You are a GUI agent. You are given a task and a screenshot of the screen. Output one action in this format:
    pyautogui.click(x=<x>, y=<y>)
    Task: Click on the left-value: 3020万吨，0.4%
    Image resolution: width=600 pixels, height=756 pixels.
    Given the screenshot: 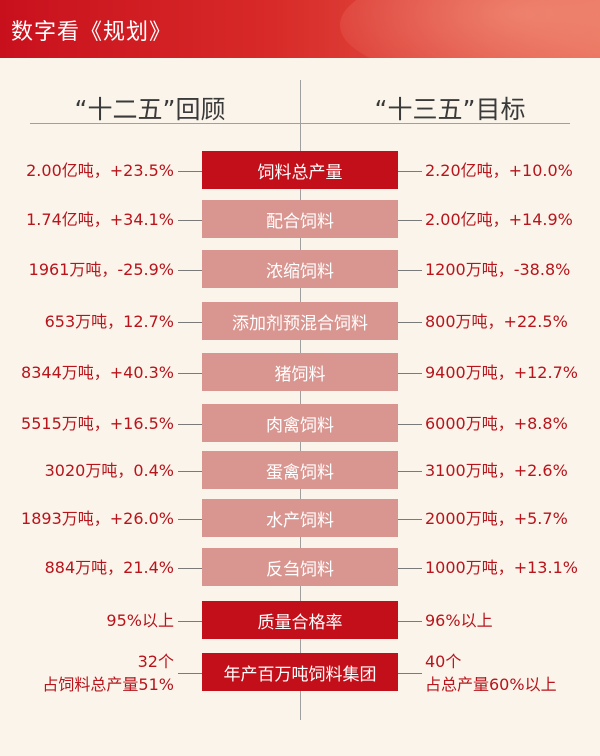 What is the action you would take?
    pyautogui.click(x=109, y=470)
    